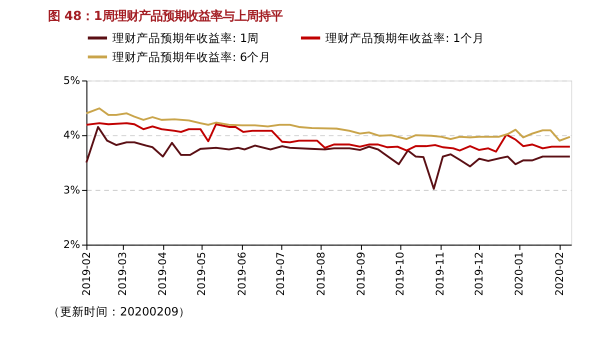 The height and width of the screenshot is (339, 600). What do you see at coordinates (321, 274) in the screenshot?
I see `x-tick-label: 2019-08` at bounding box center [321, 274].